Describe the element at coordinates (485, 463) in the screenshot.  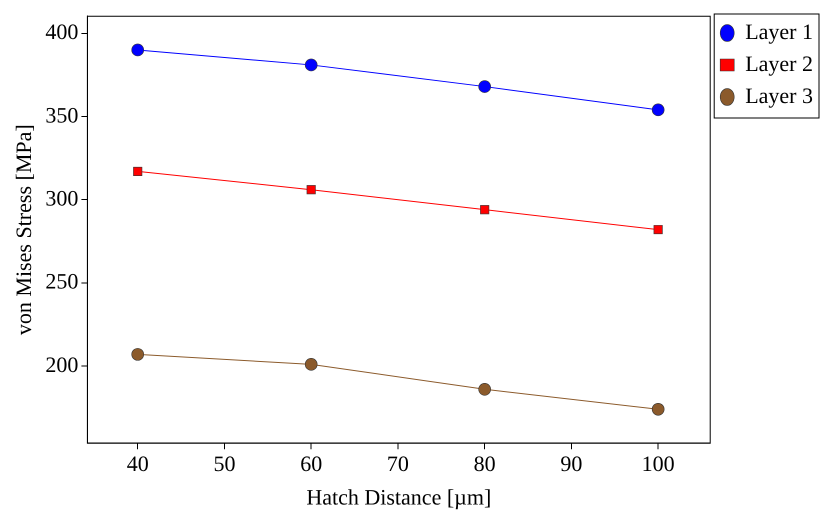
I see `x-tick-label: 80` at that location.